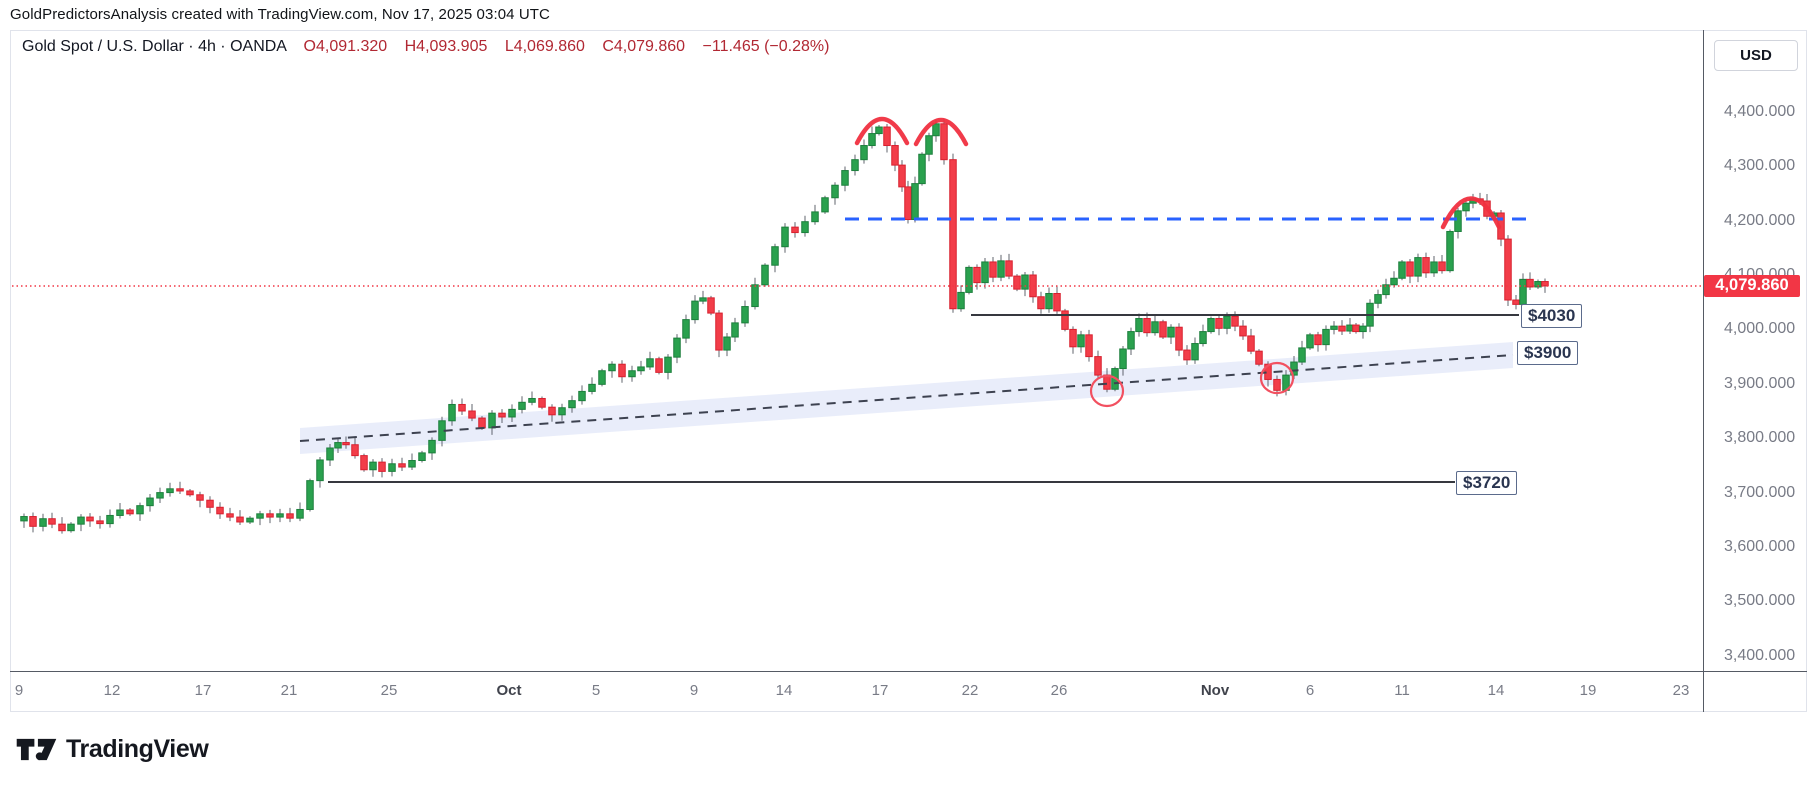 The image size is (1814, 787). Describe the element at coordinates (137, 749) in the screenshot. I see `tradingview-logo-text: TradingView` at that location.